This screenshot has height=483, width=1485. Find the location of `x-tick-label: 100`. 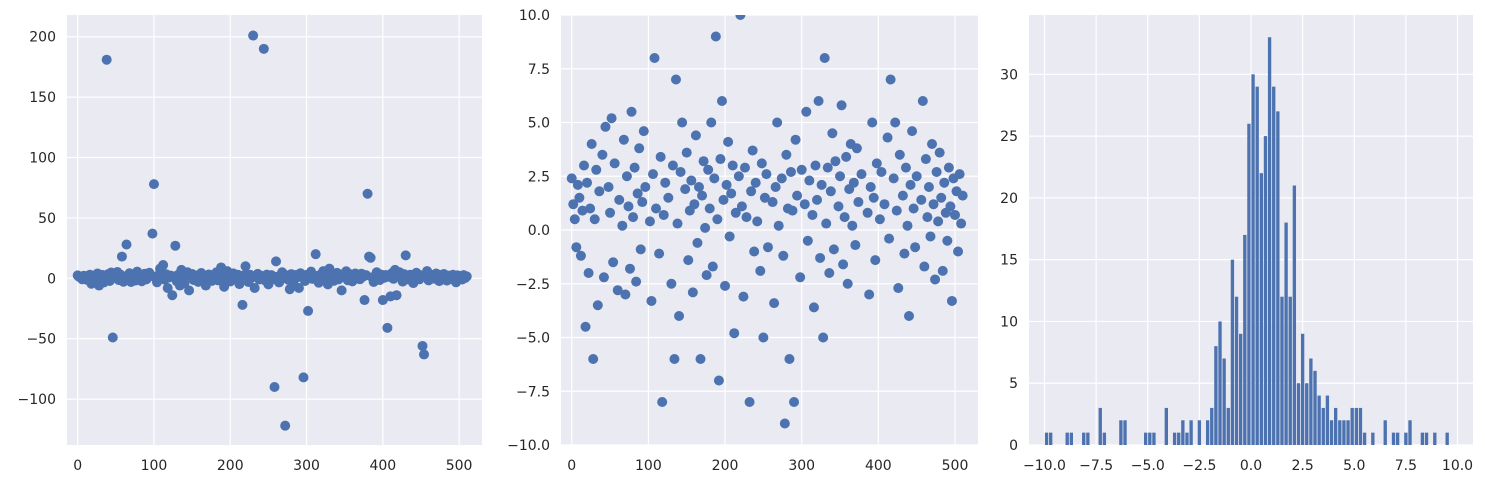

x-tick-label: 100 is located at coordinates (648, 466).